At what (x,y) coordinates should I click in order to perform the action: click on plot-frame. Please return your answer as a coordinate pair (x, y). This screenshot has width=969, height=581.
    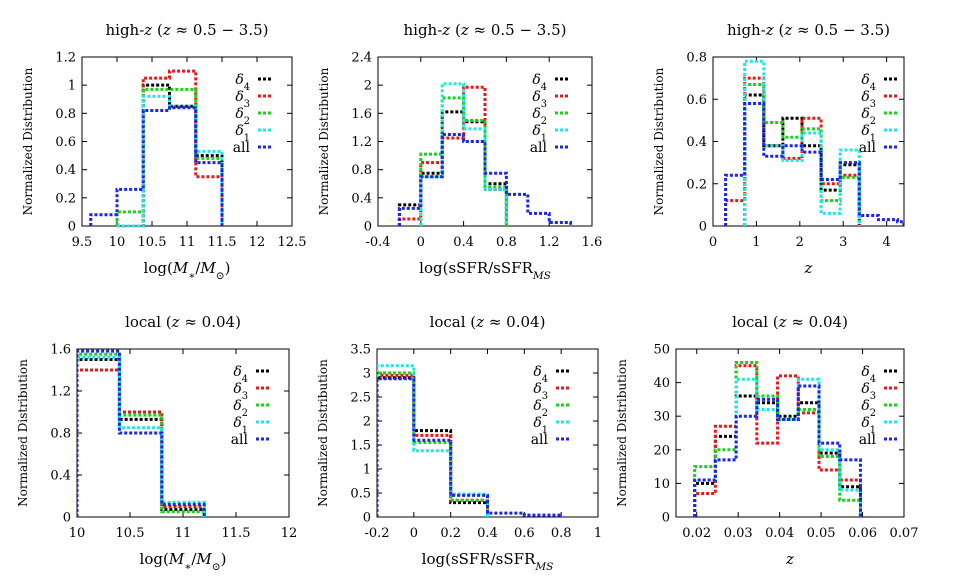
    Looking at the image, I should click on (187, 141).